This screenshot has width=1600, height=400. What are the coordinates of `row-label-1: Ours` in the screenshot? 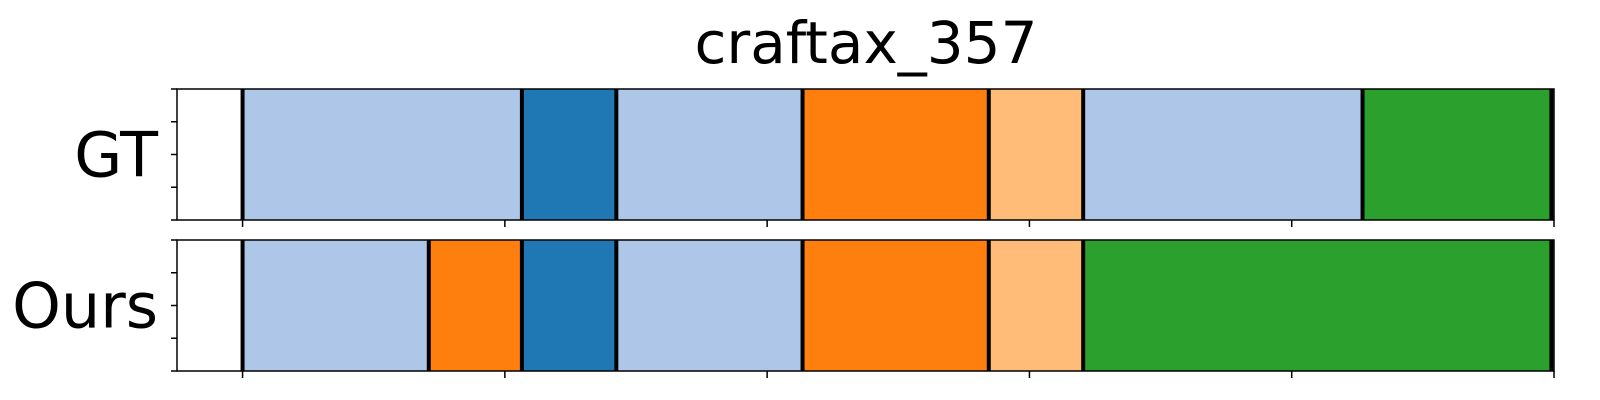 It's located at (85, 306).